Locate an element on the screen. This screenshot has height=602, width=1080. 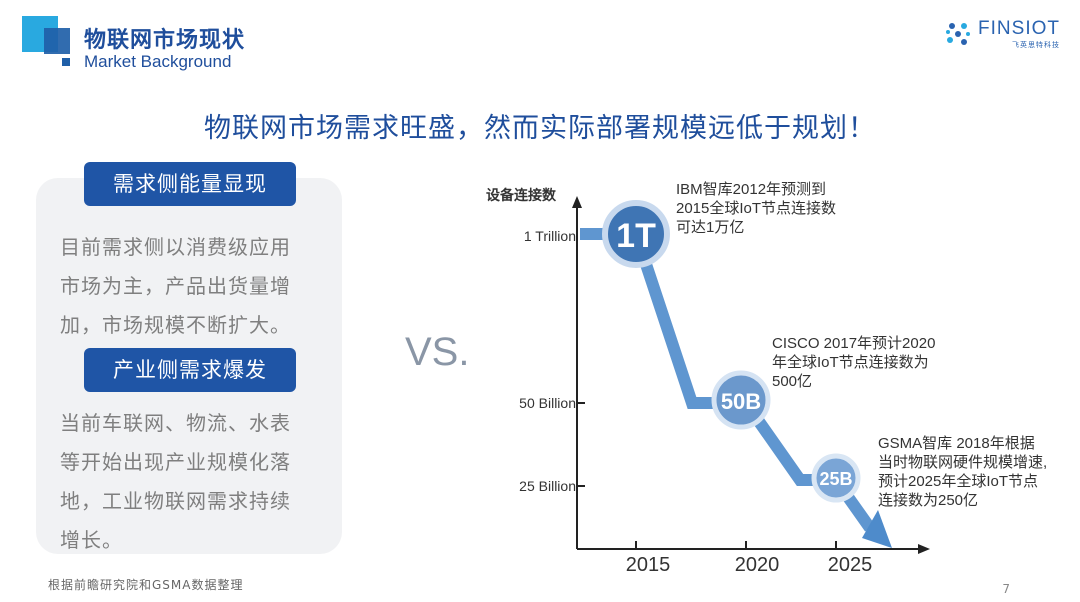
source-note: 根据前瞻研究院和GSMA数据整理 is located at coordinates (146, 585).